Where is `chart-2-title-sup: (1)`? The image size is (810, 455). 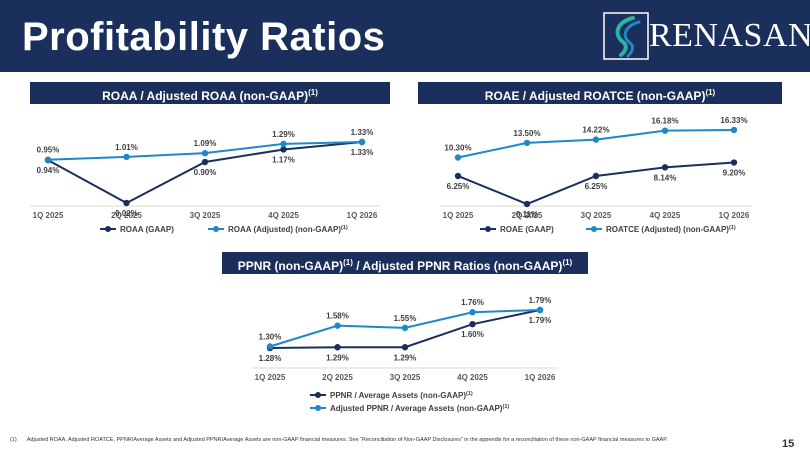
chart-2-title-sup: (1) is located at coordinates (710, 92).